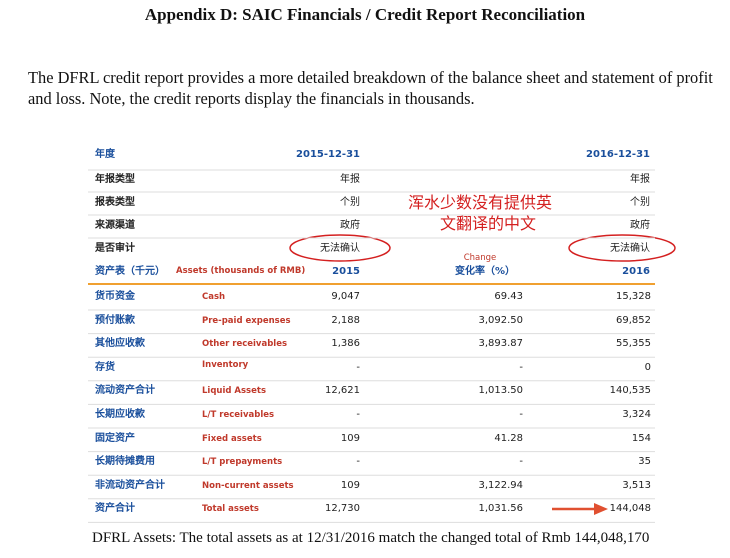 The width and height of the screenshot is (730, 558). I want to click on row-label-cn: 非流动资产合计, so click(130, 485).